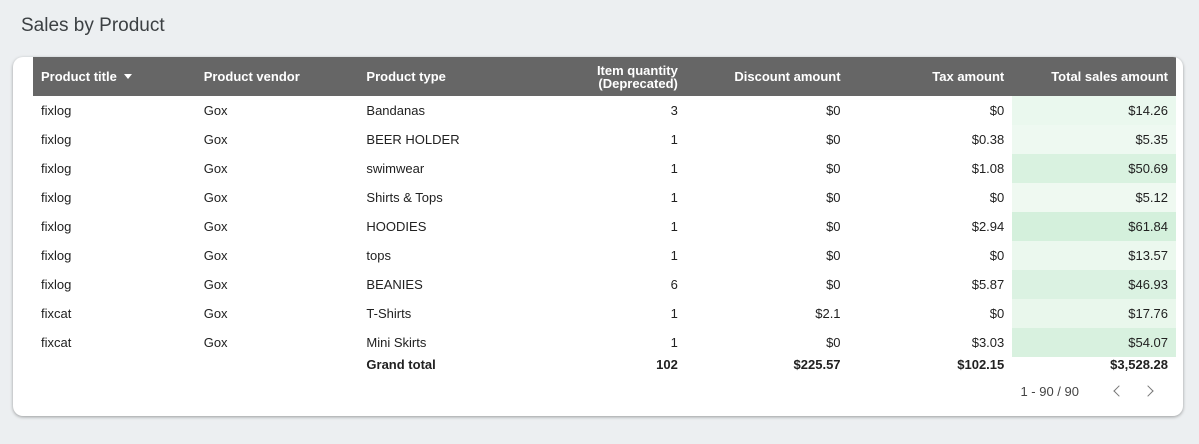  What do you see at coordinates (406, 76) in the screenshot?
I see `header-product-type: Product type` at bounding box center [406, 76].